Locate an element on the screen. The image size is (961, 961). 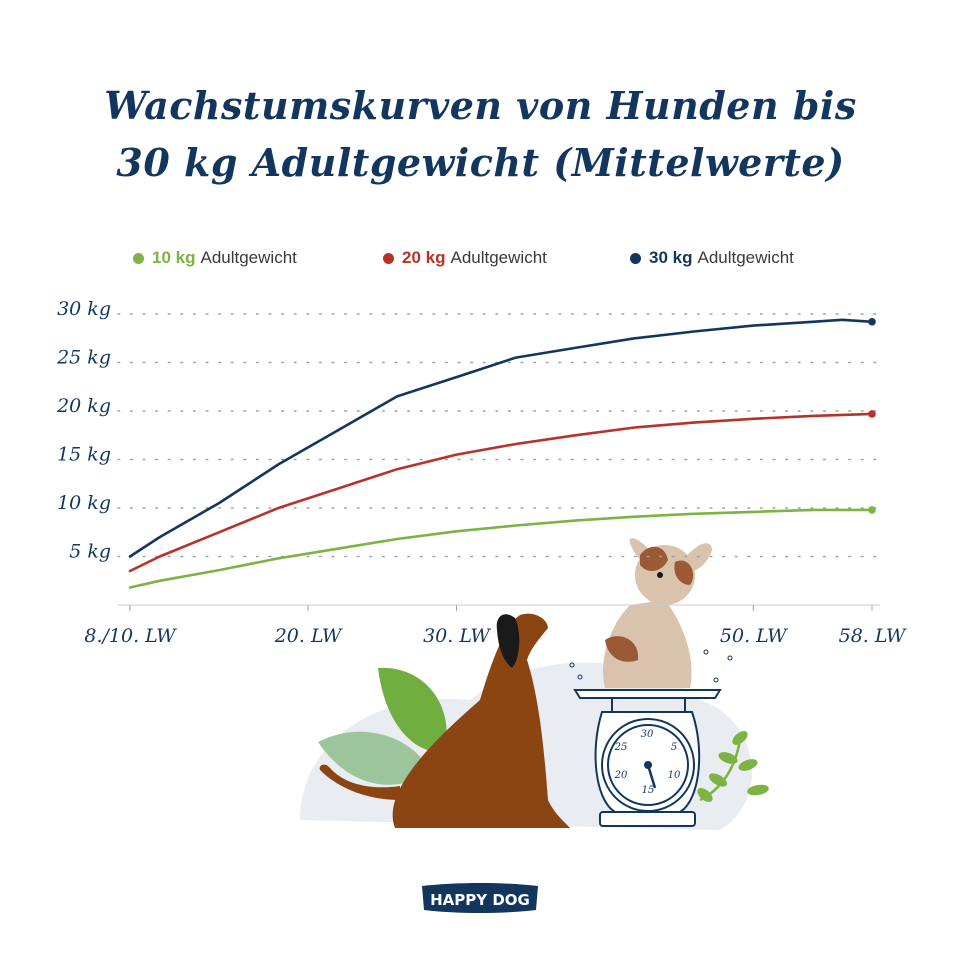
x-tick-label-20: 20. LW is located at coordinates (308, 636).